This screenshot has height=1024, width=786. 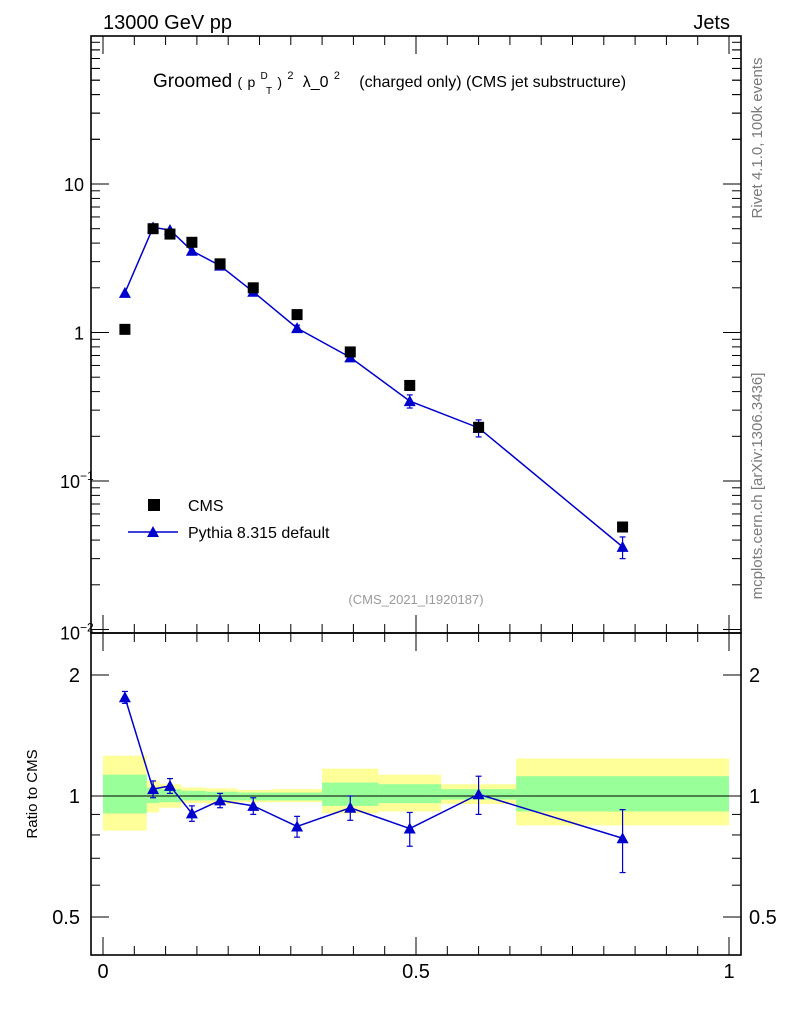 I want to click on ratio-y-tick-label-left: 2, so click(x=74, y=676).